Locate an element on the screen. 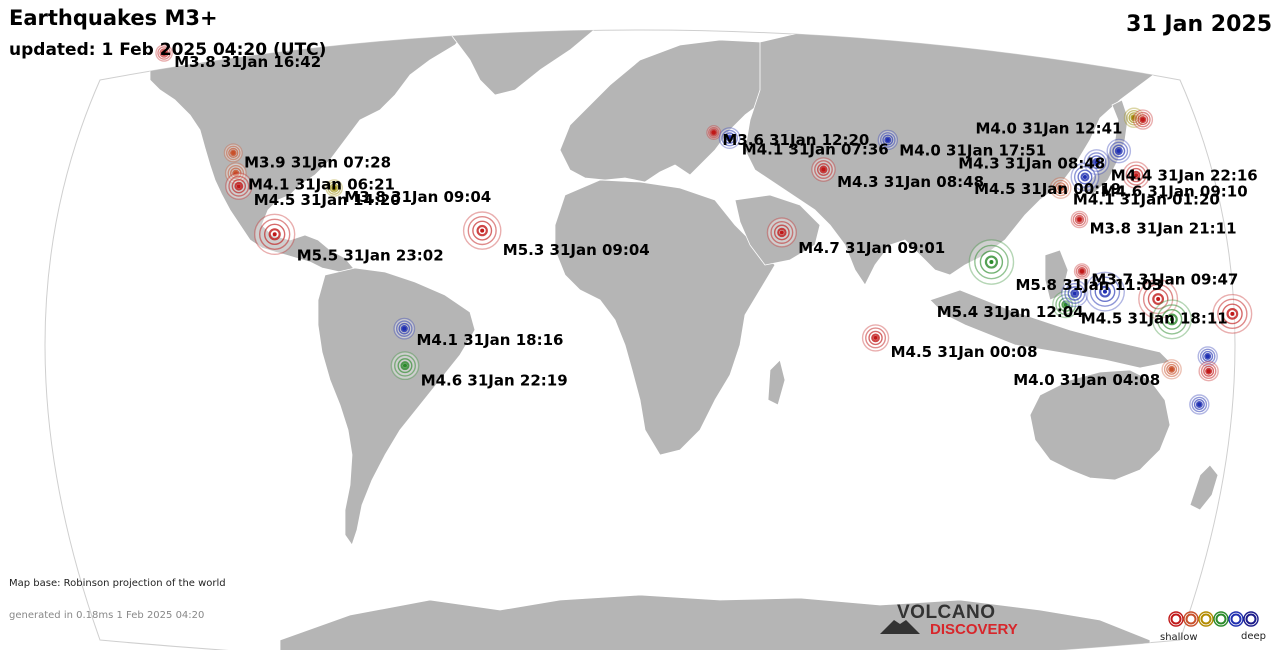 The width and height of the screenshot is (1280, 650). quake-label: M4.6 31Jan 22:19 is located at coordinates (494, 380).